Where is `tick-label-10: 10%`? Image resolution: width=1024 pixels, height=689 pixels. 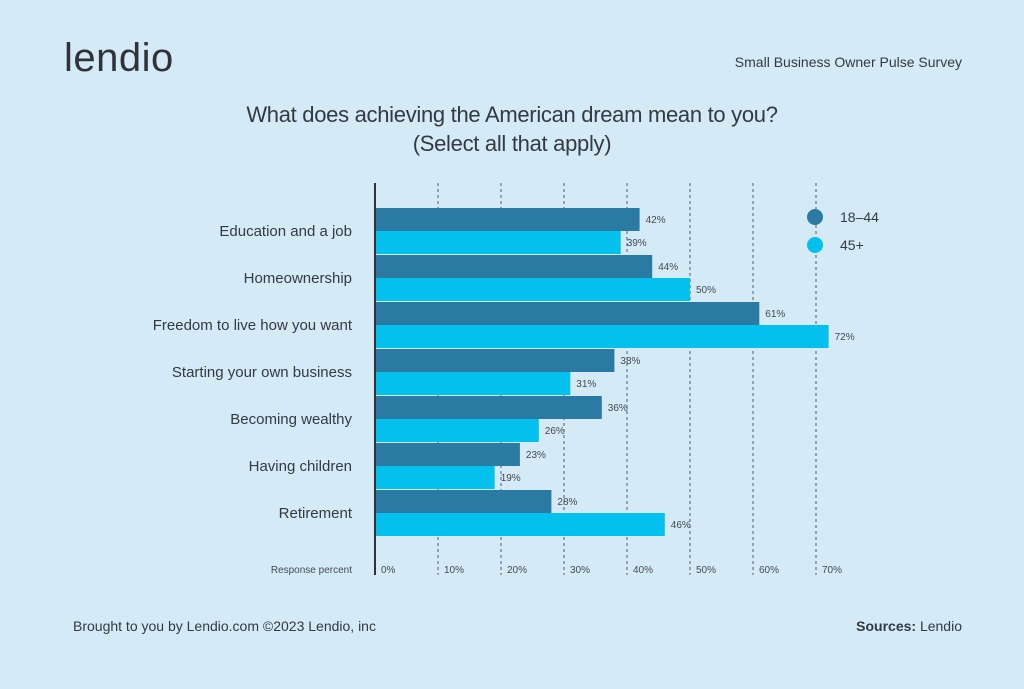 tick-label-10: 10% is located at coordinates (454, 570).